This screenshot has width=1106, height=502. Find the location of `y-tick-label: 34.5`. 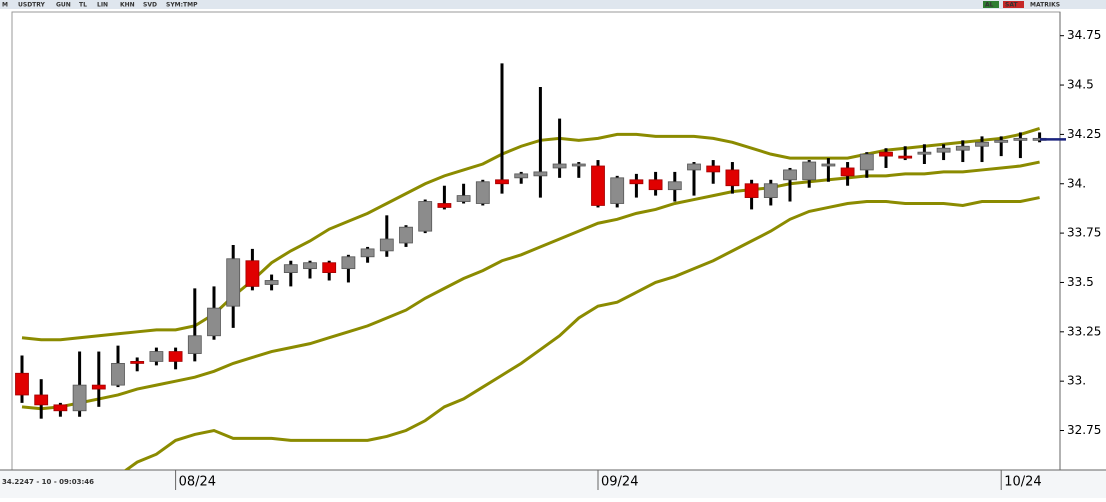

y-tick-label: 34.5 is located at coordinates (1080, 85).